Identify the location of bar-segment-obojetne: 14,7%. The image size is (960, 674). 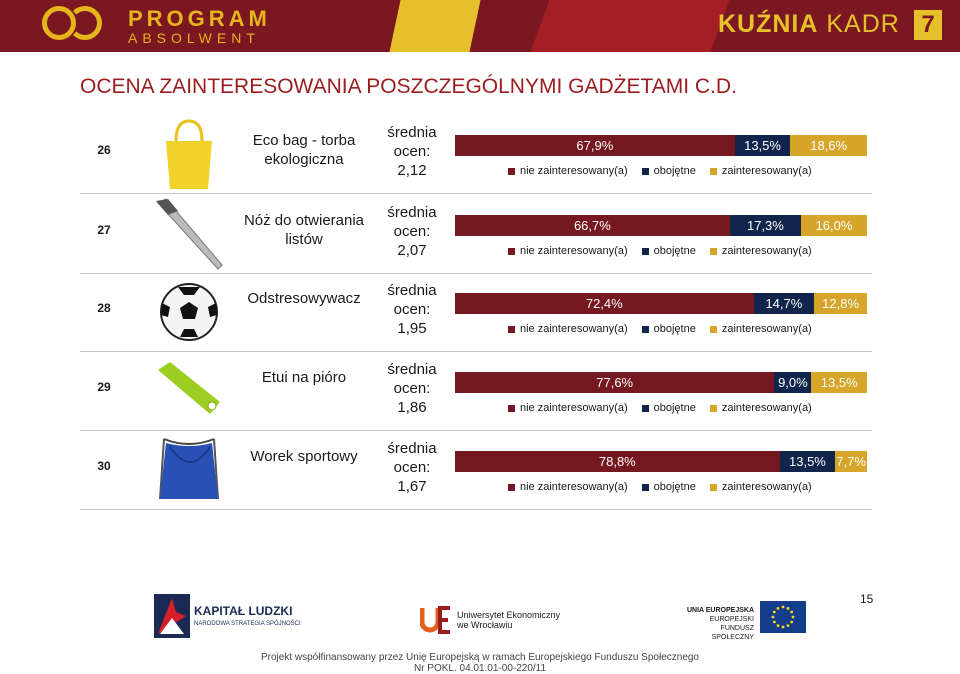
(784, 303).